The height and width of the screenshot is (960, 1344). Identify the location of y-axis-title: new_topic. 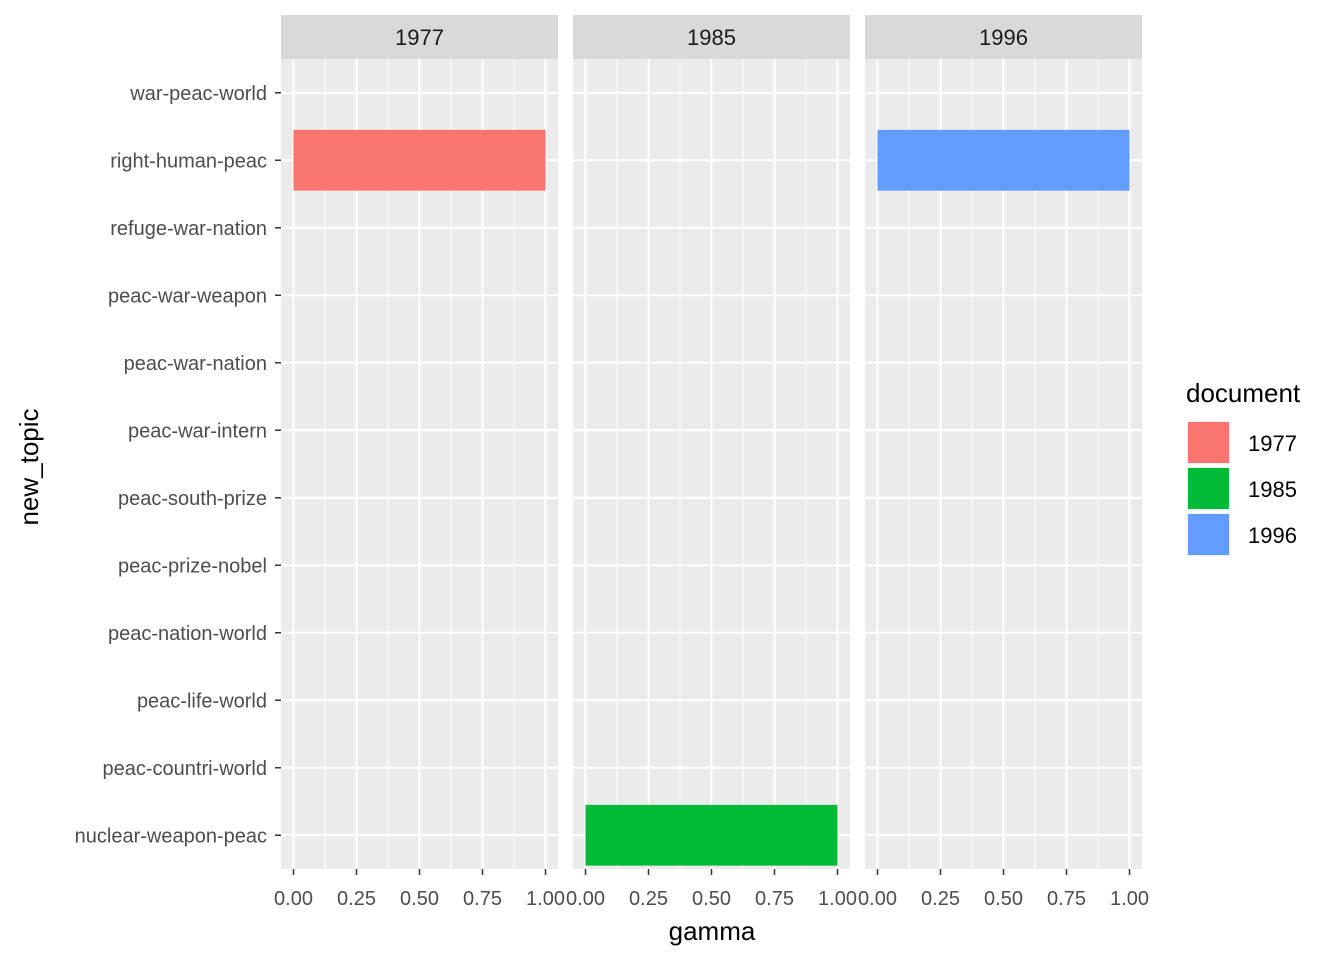
(29, 466).